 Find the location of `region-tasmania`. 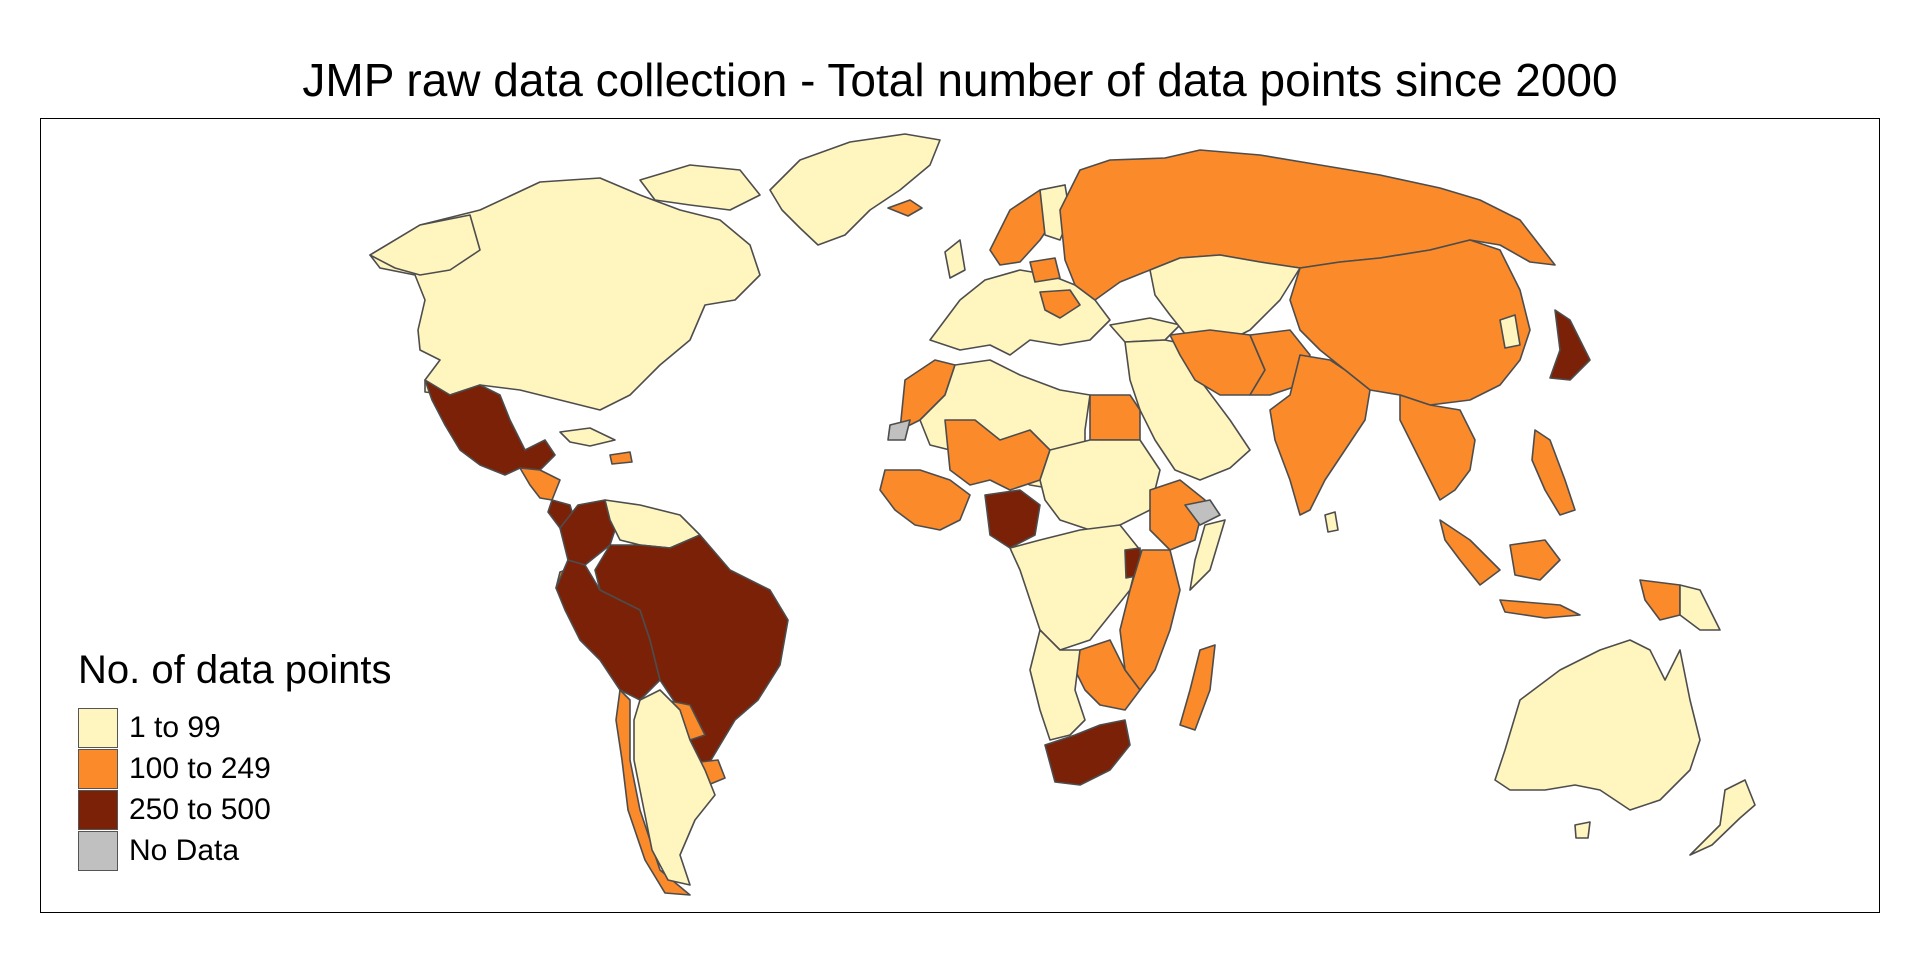

region-tasmania is located at coordinates (1582, 830).